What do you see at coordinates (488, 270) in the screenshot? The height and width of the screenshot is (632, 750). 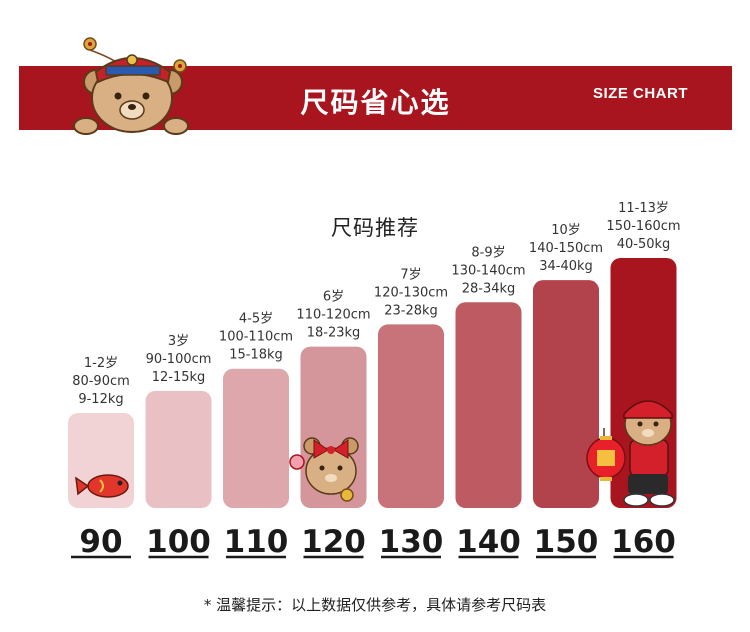 I see `data-label: 130-140cm` at bounding box center [488, 270].